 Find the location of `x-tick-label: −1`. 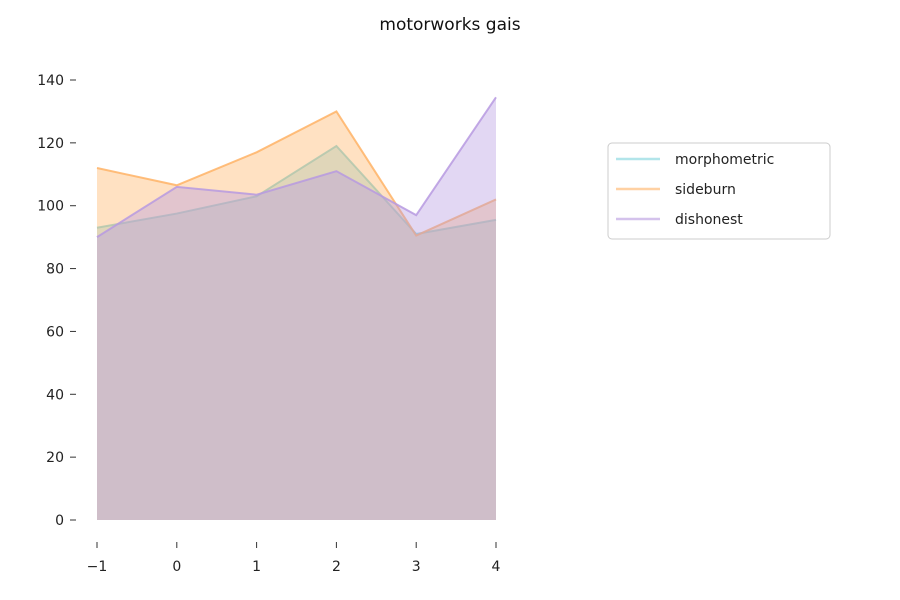

x-tick-label: −1 is located at coordinates (97, 567).